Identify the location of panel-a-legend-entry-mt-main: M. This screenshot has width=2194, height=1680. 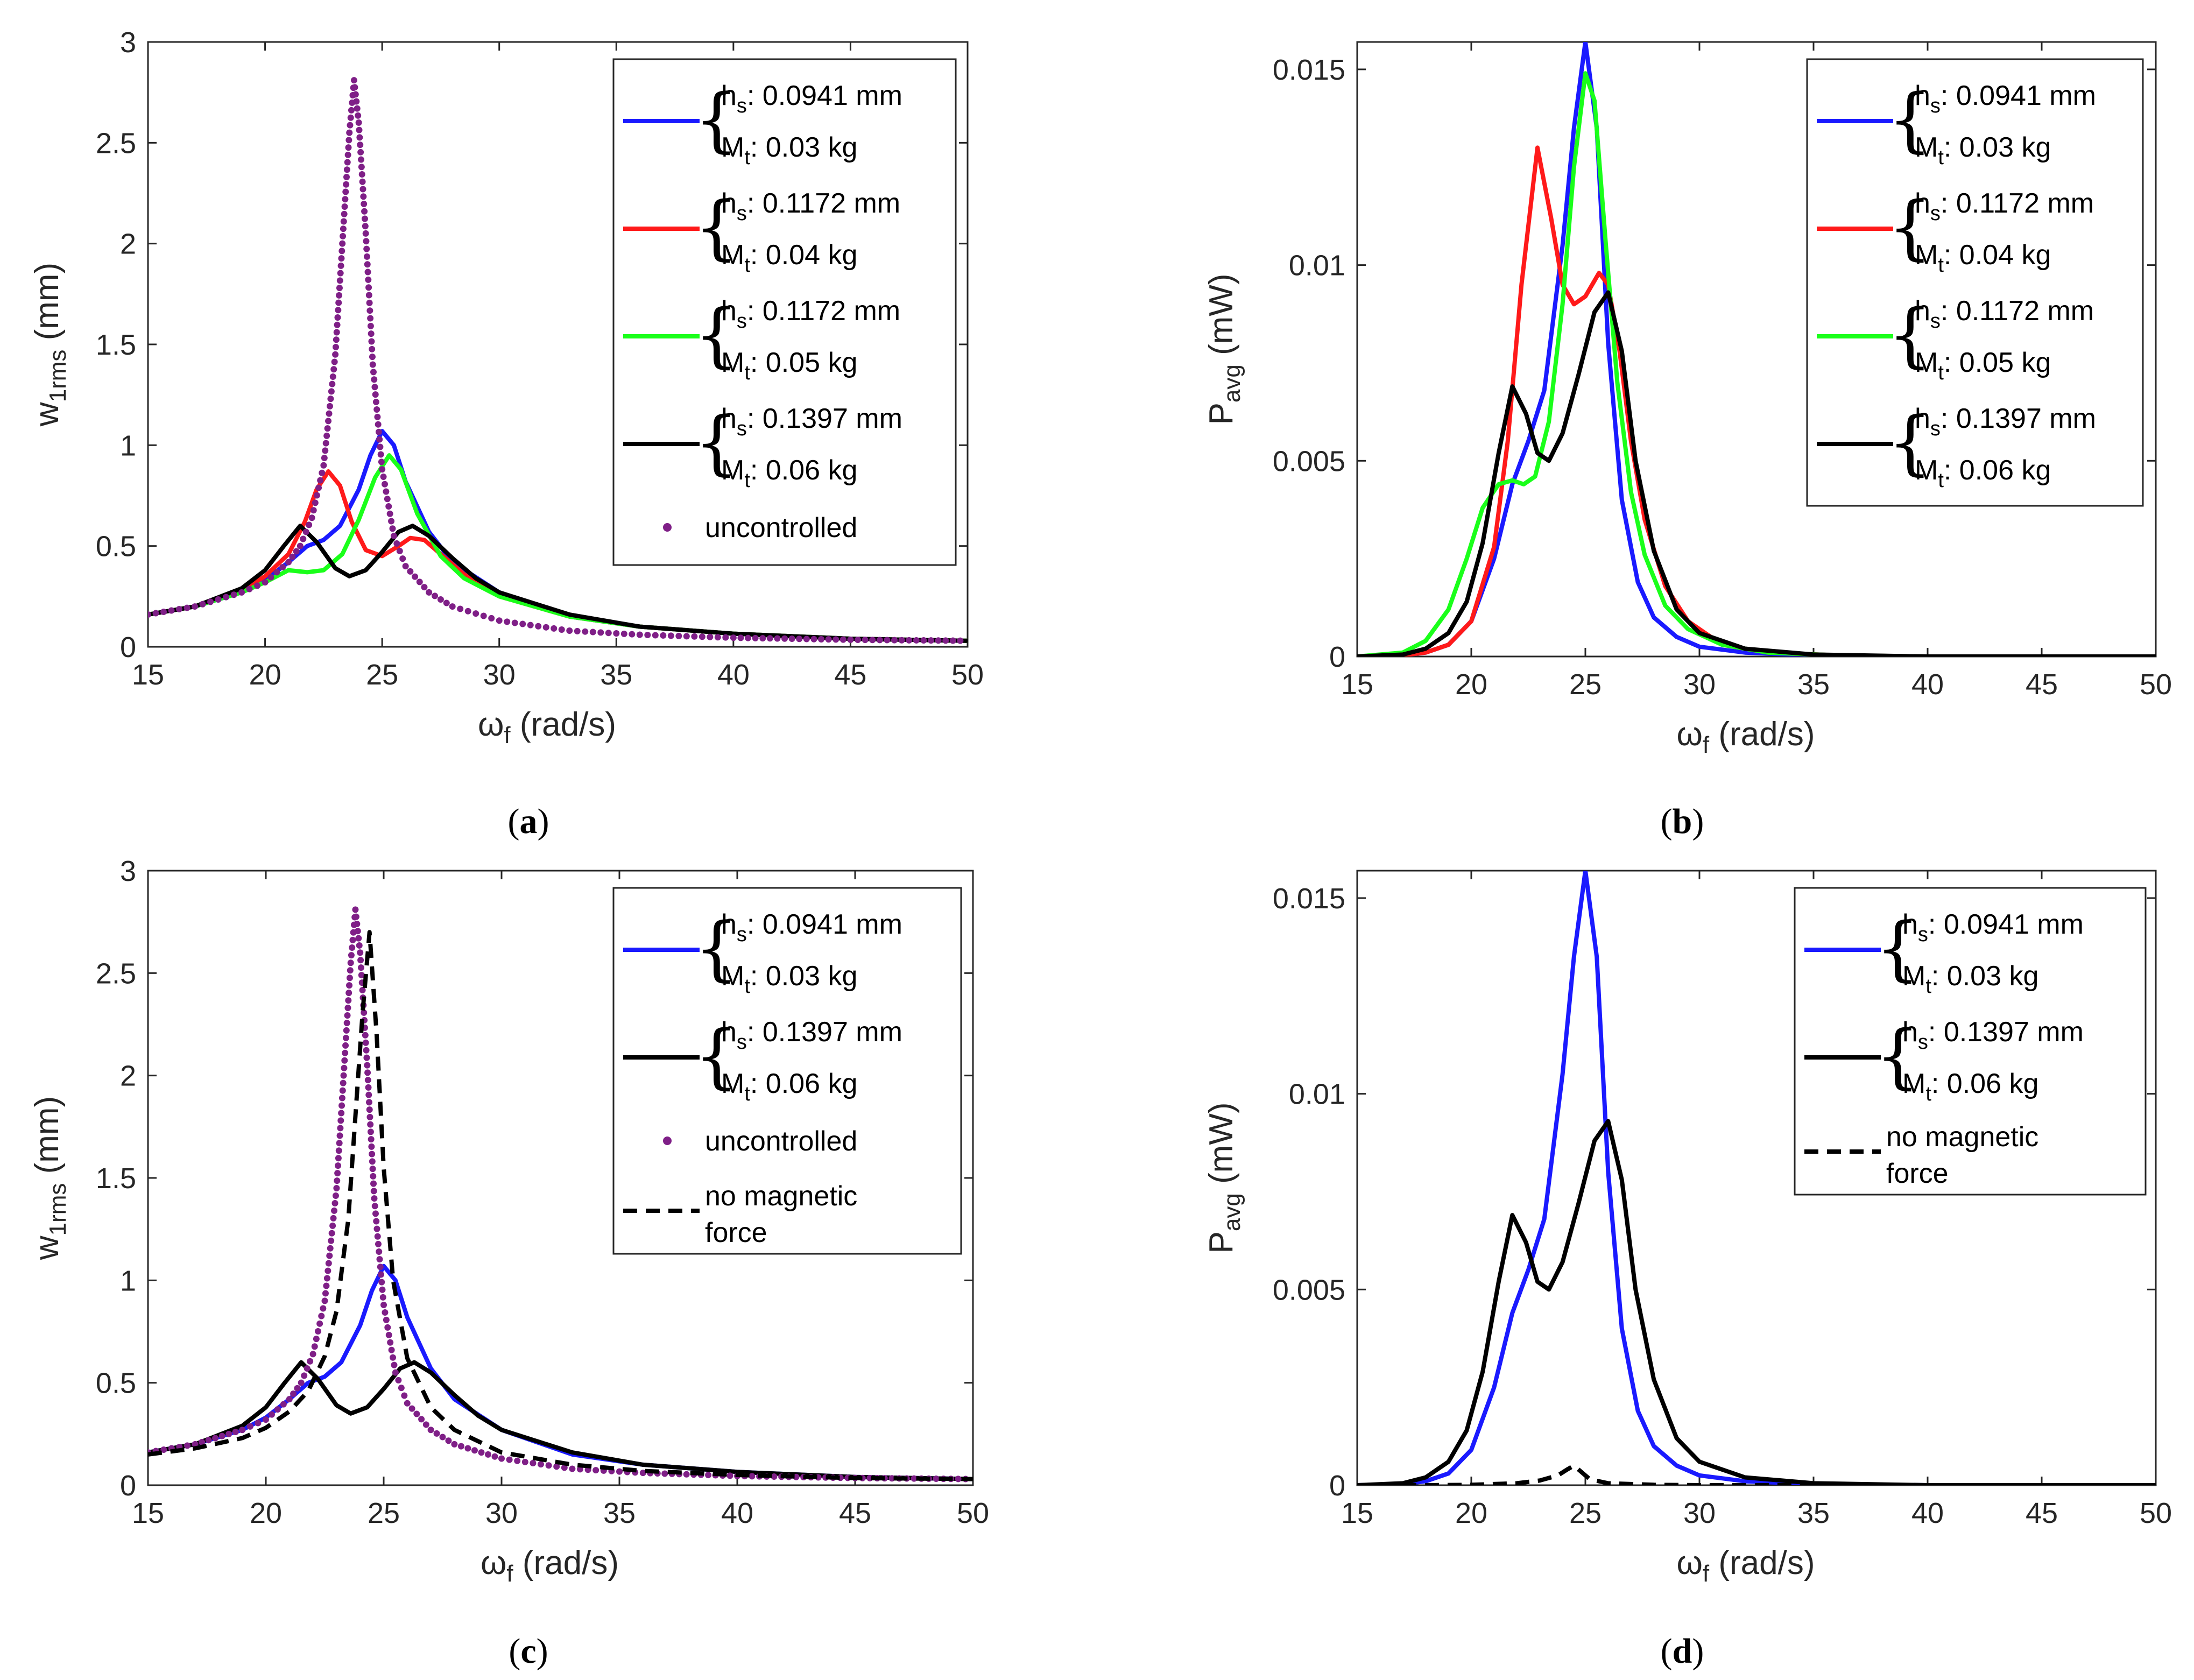
(732, 147).